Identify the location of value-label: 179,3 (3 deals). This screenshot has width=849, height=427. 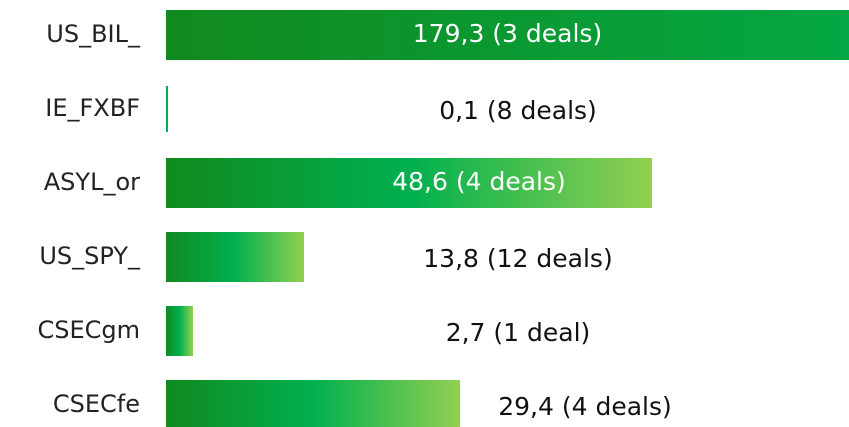
(507, 33).